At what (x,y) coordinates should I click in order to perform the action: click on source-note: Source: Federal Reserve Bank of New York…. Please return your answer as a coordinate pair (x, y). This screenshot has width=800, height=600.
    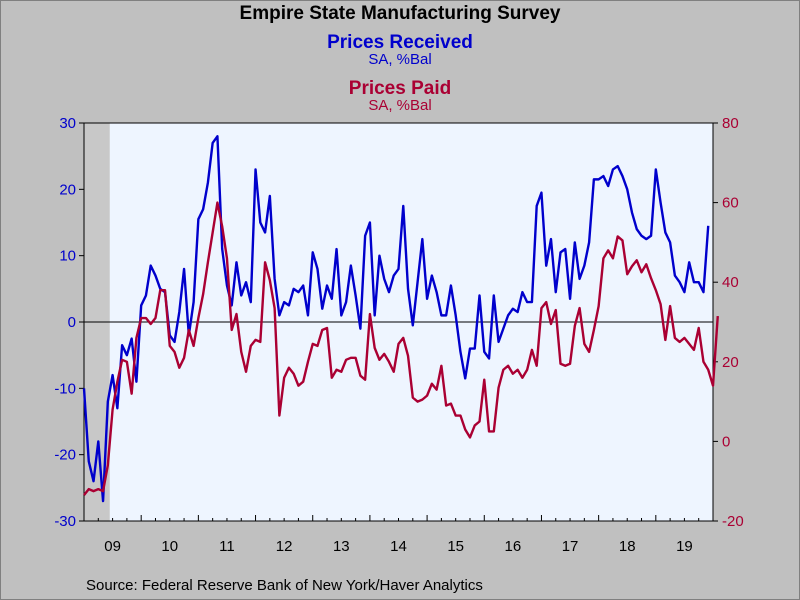
    Looking at the image, I should click on (284, 585).